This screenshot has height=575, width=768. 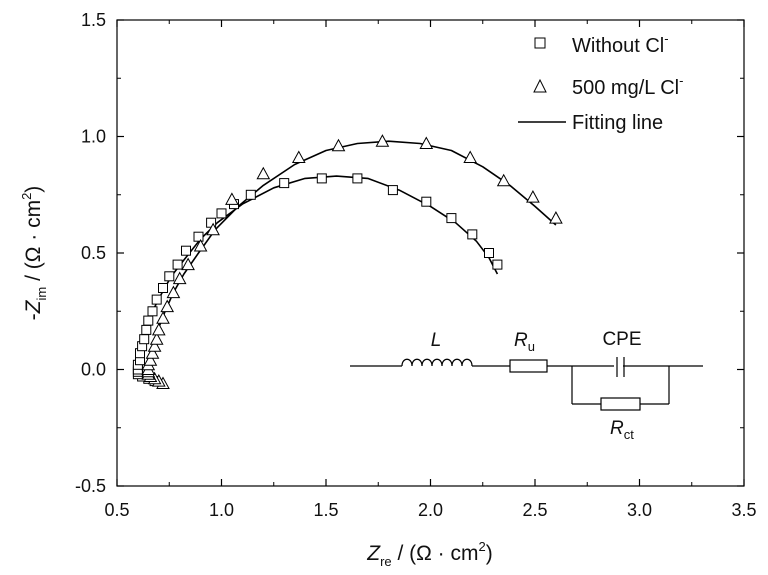 What do you see at coordinates (526, 383) in the screenshot?
I see `equivalent-circuit-inset` at bounding box center [526, 383].